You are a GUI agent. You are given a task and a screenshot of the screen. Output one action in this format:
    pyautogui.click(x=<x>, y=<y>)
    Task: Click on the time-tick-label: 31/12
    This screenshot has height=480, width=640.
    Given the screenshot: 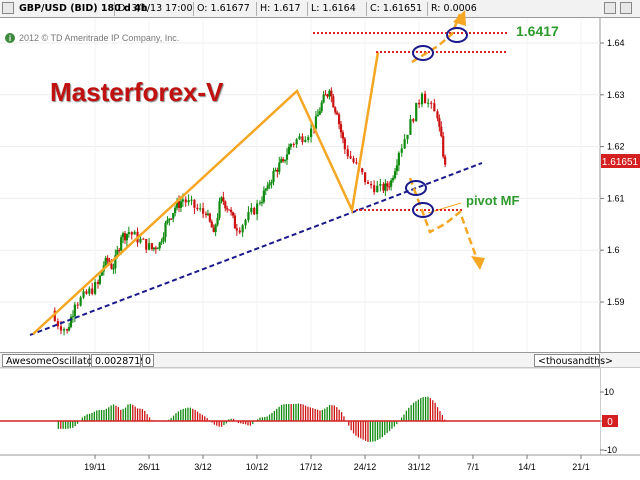 What is the action you would take?
    pyautogui.click(x=419, y=467)
    